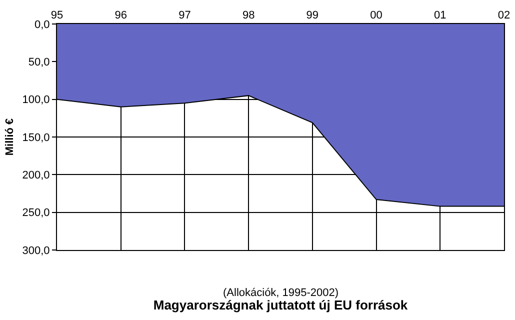  What do you see at coordinates (42, 24) in the screenshot?
I see `y-tick-label: 0,0` at bounding box center [42, 24].